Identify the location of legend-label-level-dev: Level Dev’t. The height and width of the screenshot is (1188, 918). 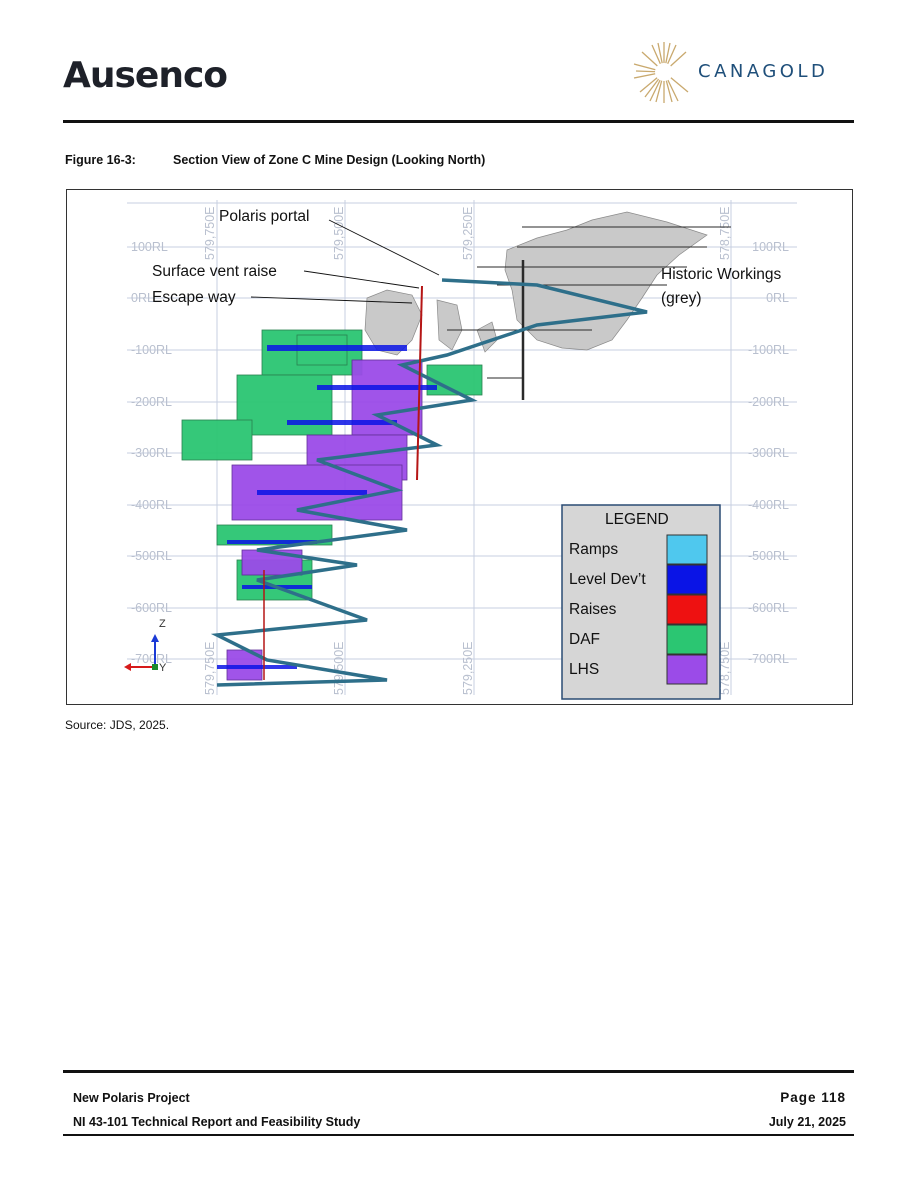
(607, 579).